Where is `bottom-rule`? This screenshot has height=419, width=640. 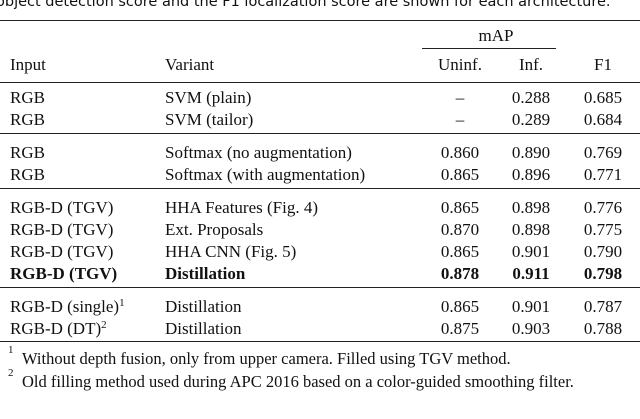 bottom-rule is located at coordinates (320, 341).